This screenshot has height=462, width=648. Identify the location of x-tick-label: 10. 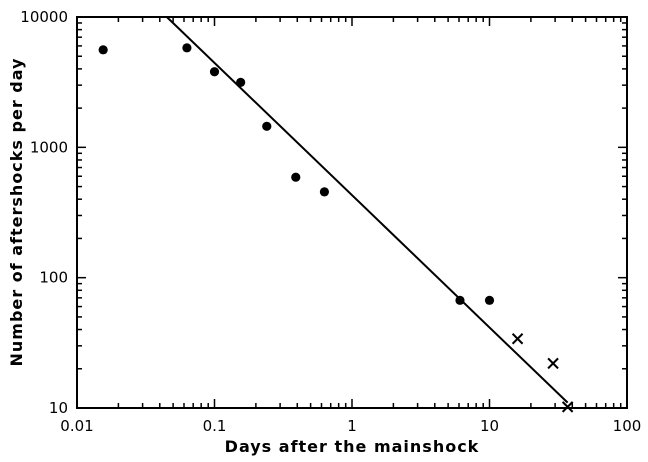
(489, 426).